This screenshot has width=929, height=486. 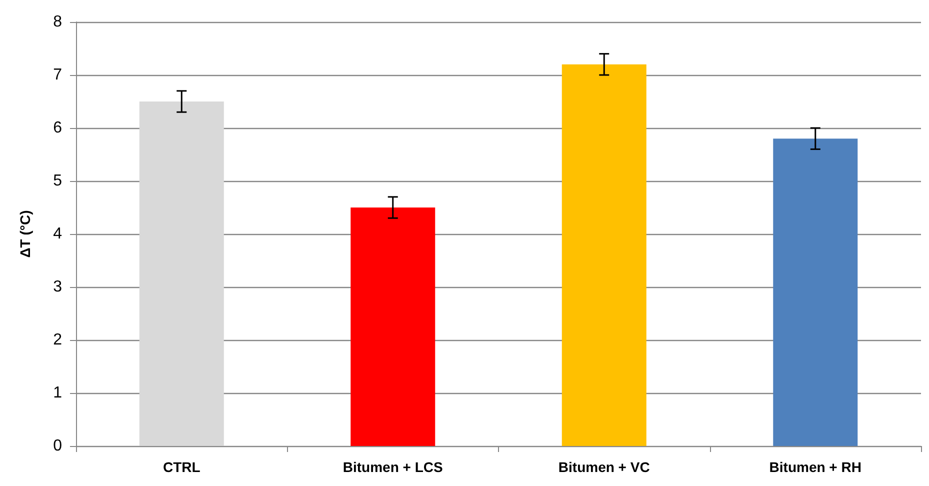 I want to click on x-tick-label: Bitumen + RH, so click(x=815, y=467).